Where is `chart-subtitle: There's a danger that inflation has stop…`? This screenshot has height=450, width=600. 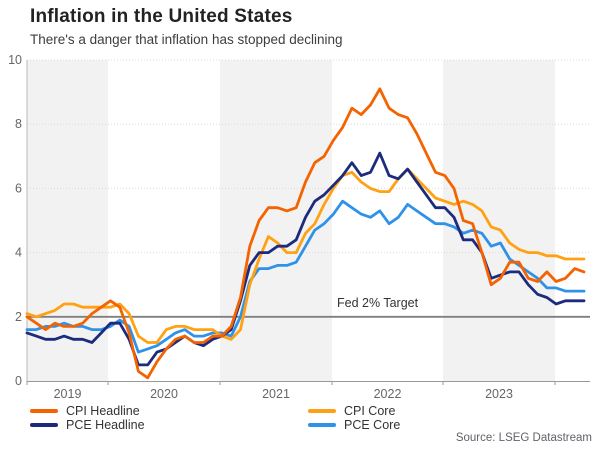
chart-subtitle: There's a danger that inflation has stop… is located at coordinates (186, 39).